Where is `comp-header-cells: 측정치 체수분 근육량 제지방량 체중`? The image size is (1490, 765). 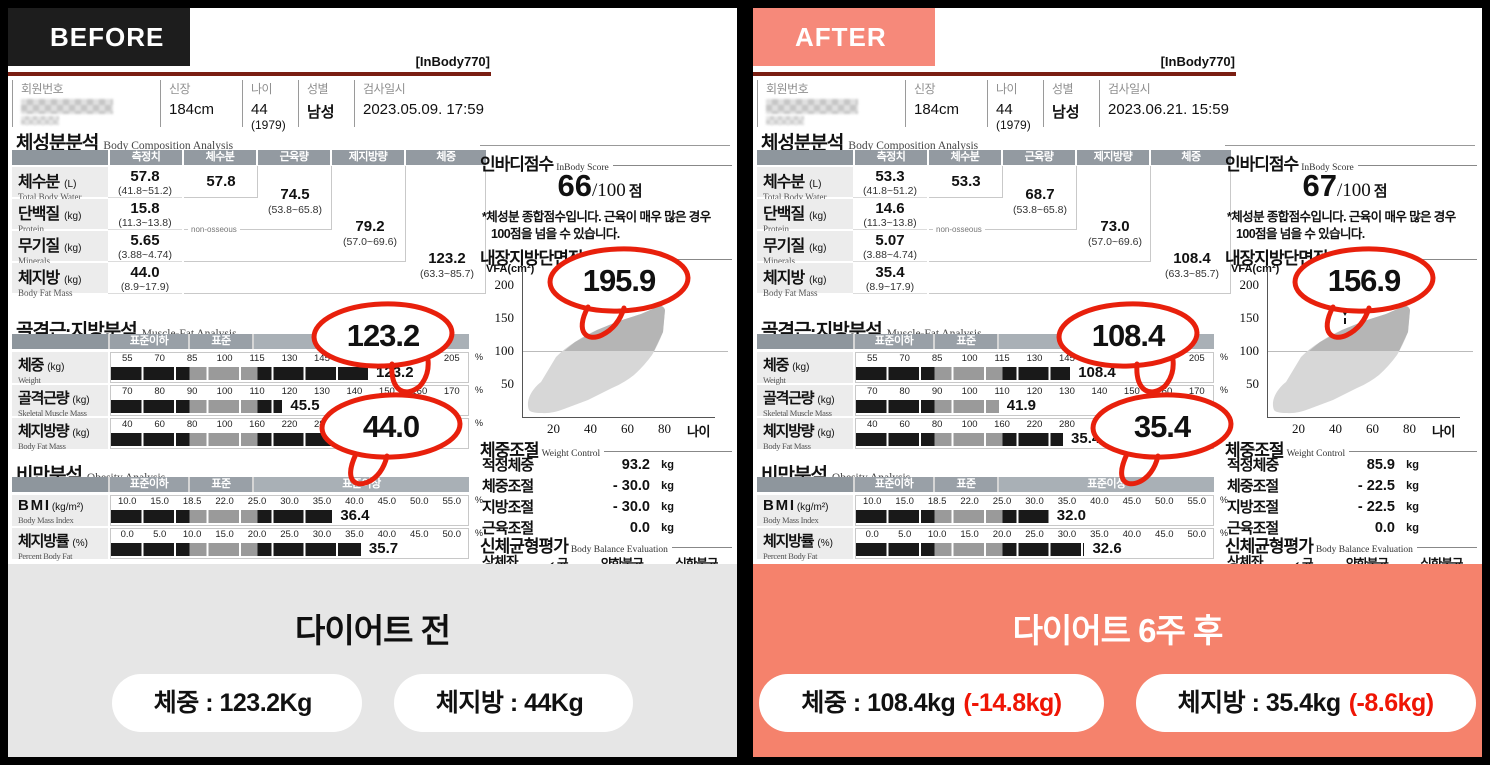
comp-header-cells: 측정치 체수분 근육량 제지방량 체중 is located at coordinates (1042, 157).